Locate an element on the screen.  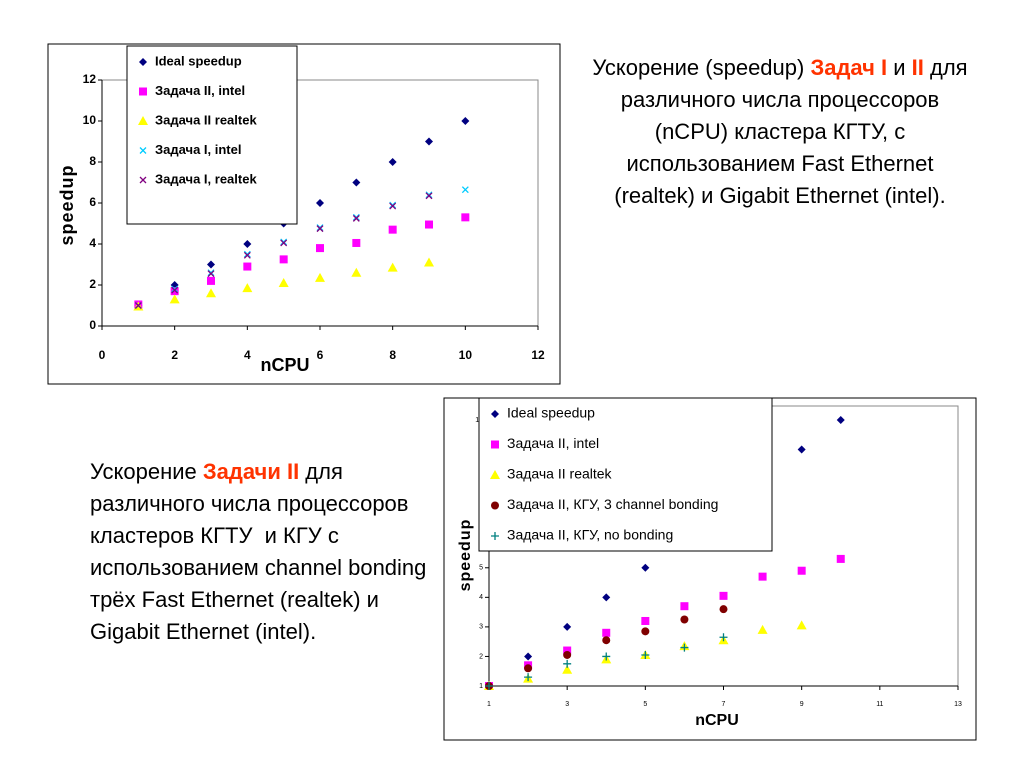
x-tick-label: 6 is located at coordinates (320, 355).